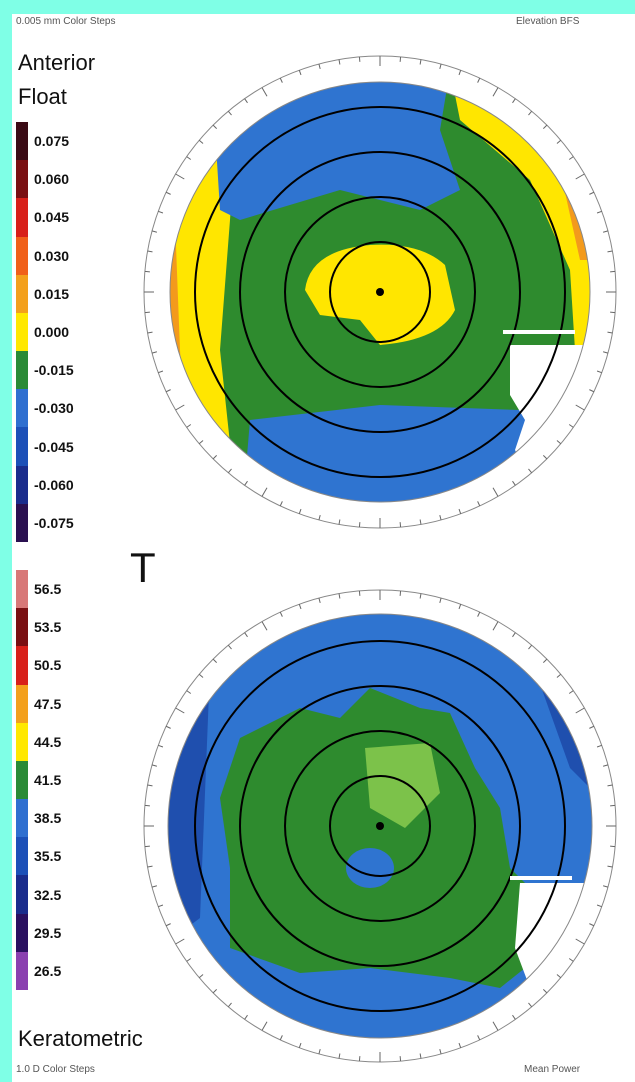  Describe the element at coordinates (48, 665) in the screenshot. I see `keratometric-scale-label: 50.5` at that location.